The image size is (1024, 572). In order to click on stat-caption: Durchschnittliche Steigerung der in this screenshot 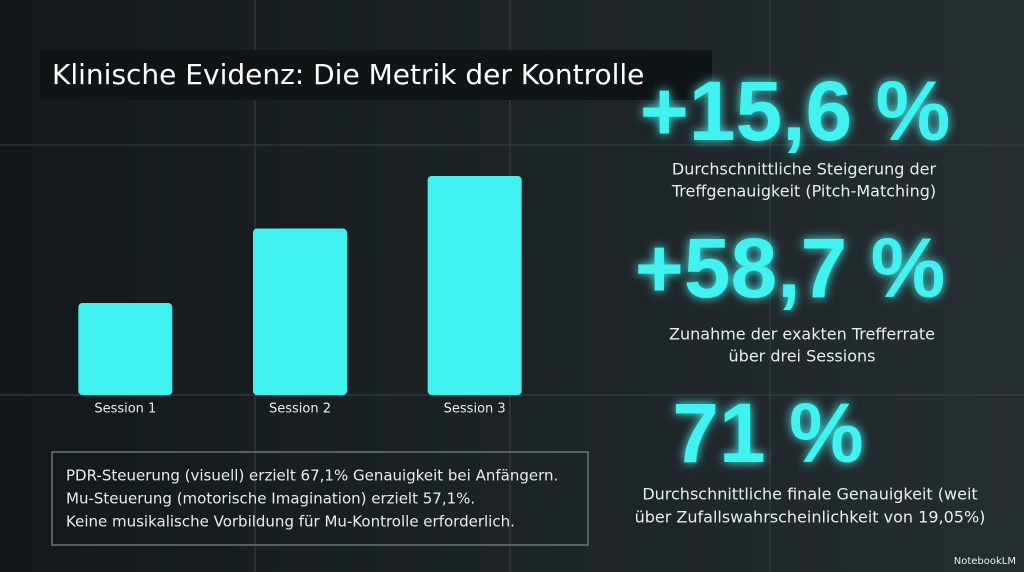, I will do `click(804, 169)`.